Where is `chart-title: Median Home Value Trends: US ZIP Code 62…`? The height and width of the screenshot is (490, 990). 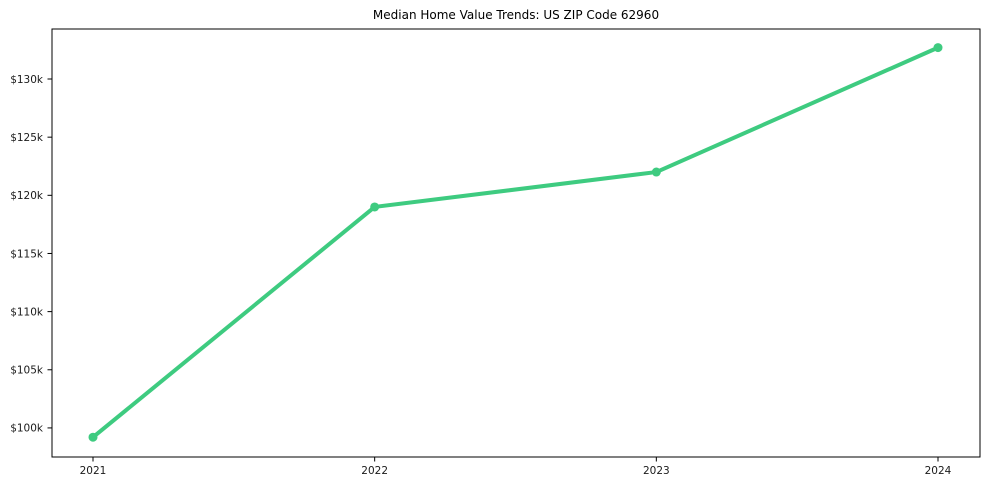
chart-title: Median Home Value Trends: US ZIP Code 62… is located at coordinates (516, 15).